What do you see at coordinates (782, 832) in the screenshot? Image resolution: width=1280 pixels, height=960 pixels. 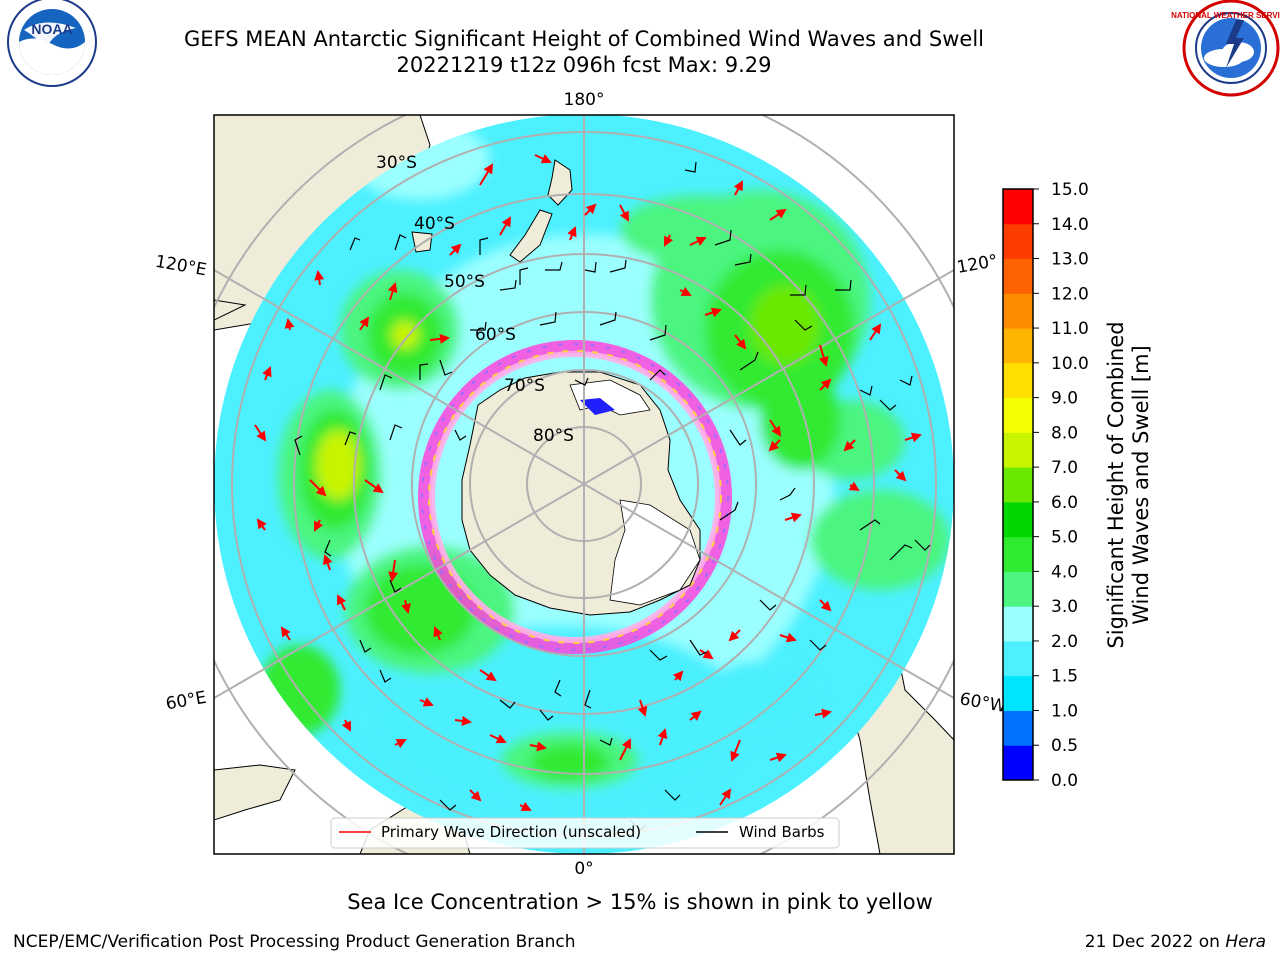 I see `legend-wind-barbs: Wind Barbs` at bounding box center [782, 832].